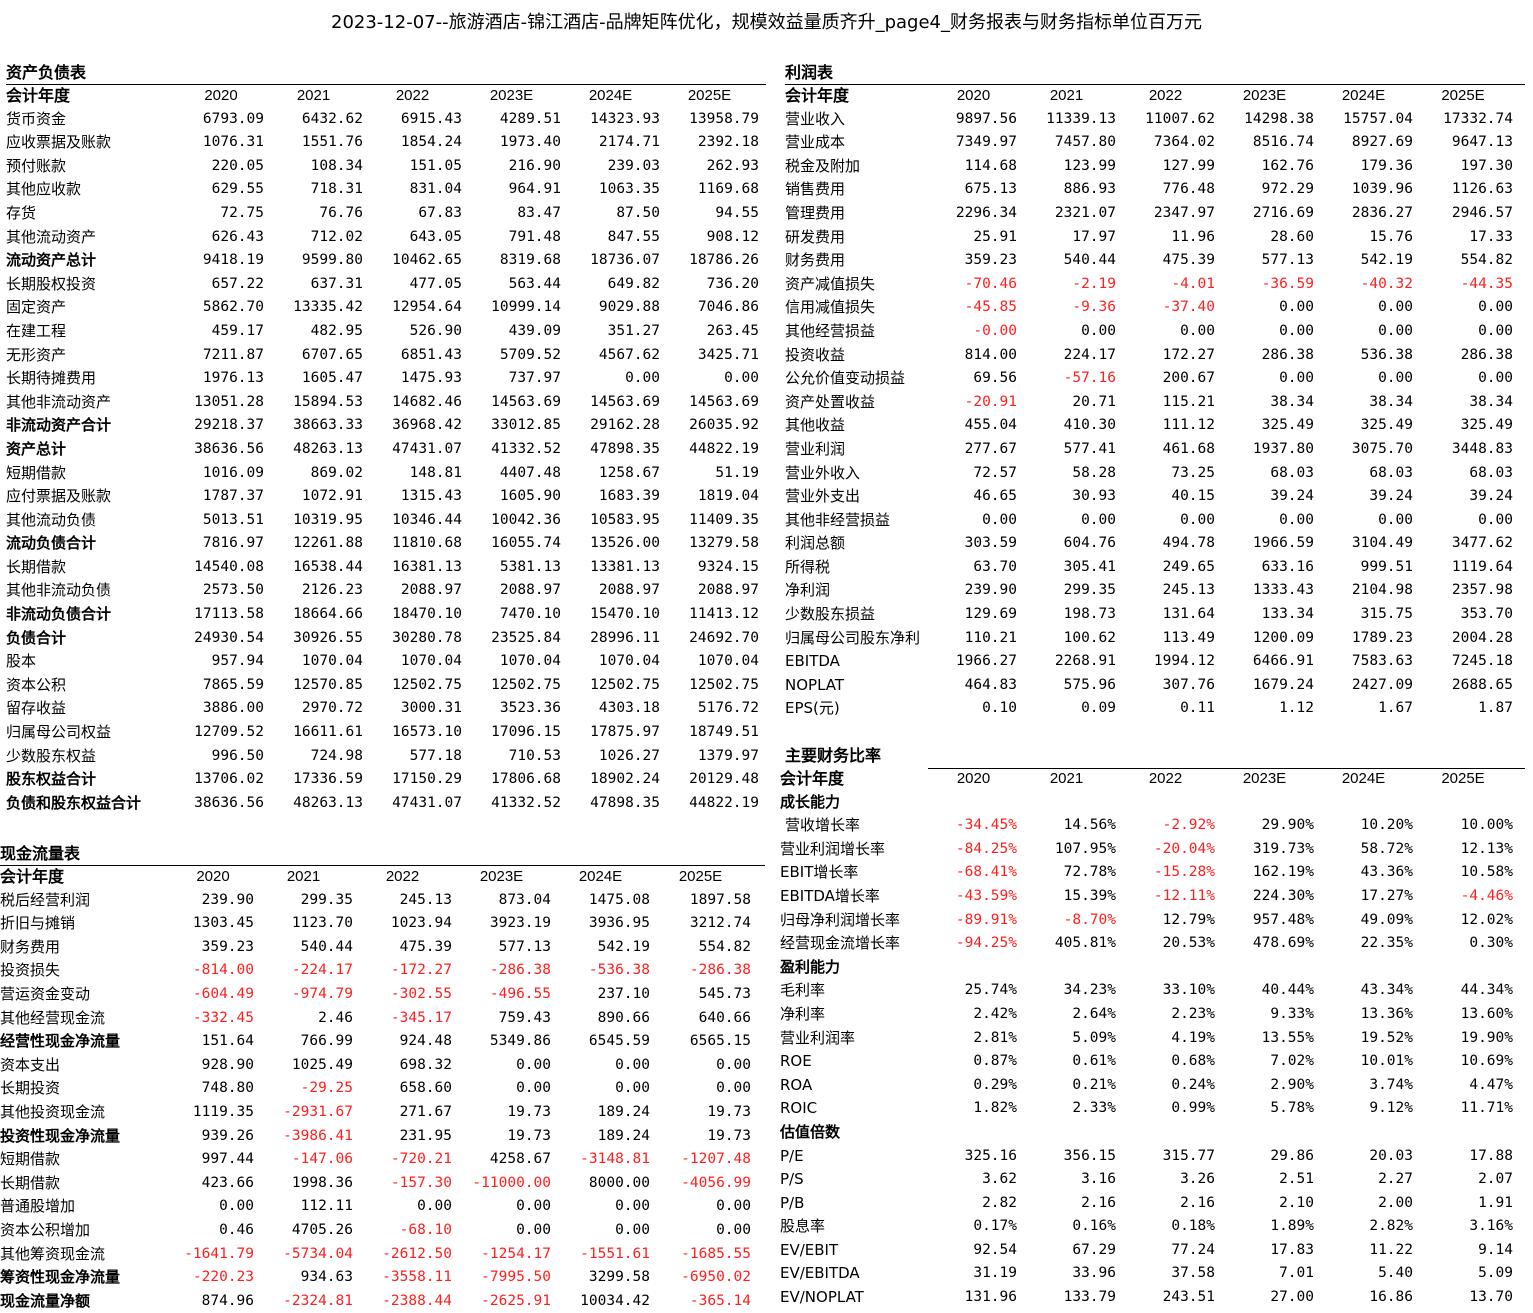 This screenshot has width=1533, height=1313. I want to click on column-header-year: 2024E, so click(610, 95).